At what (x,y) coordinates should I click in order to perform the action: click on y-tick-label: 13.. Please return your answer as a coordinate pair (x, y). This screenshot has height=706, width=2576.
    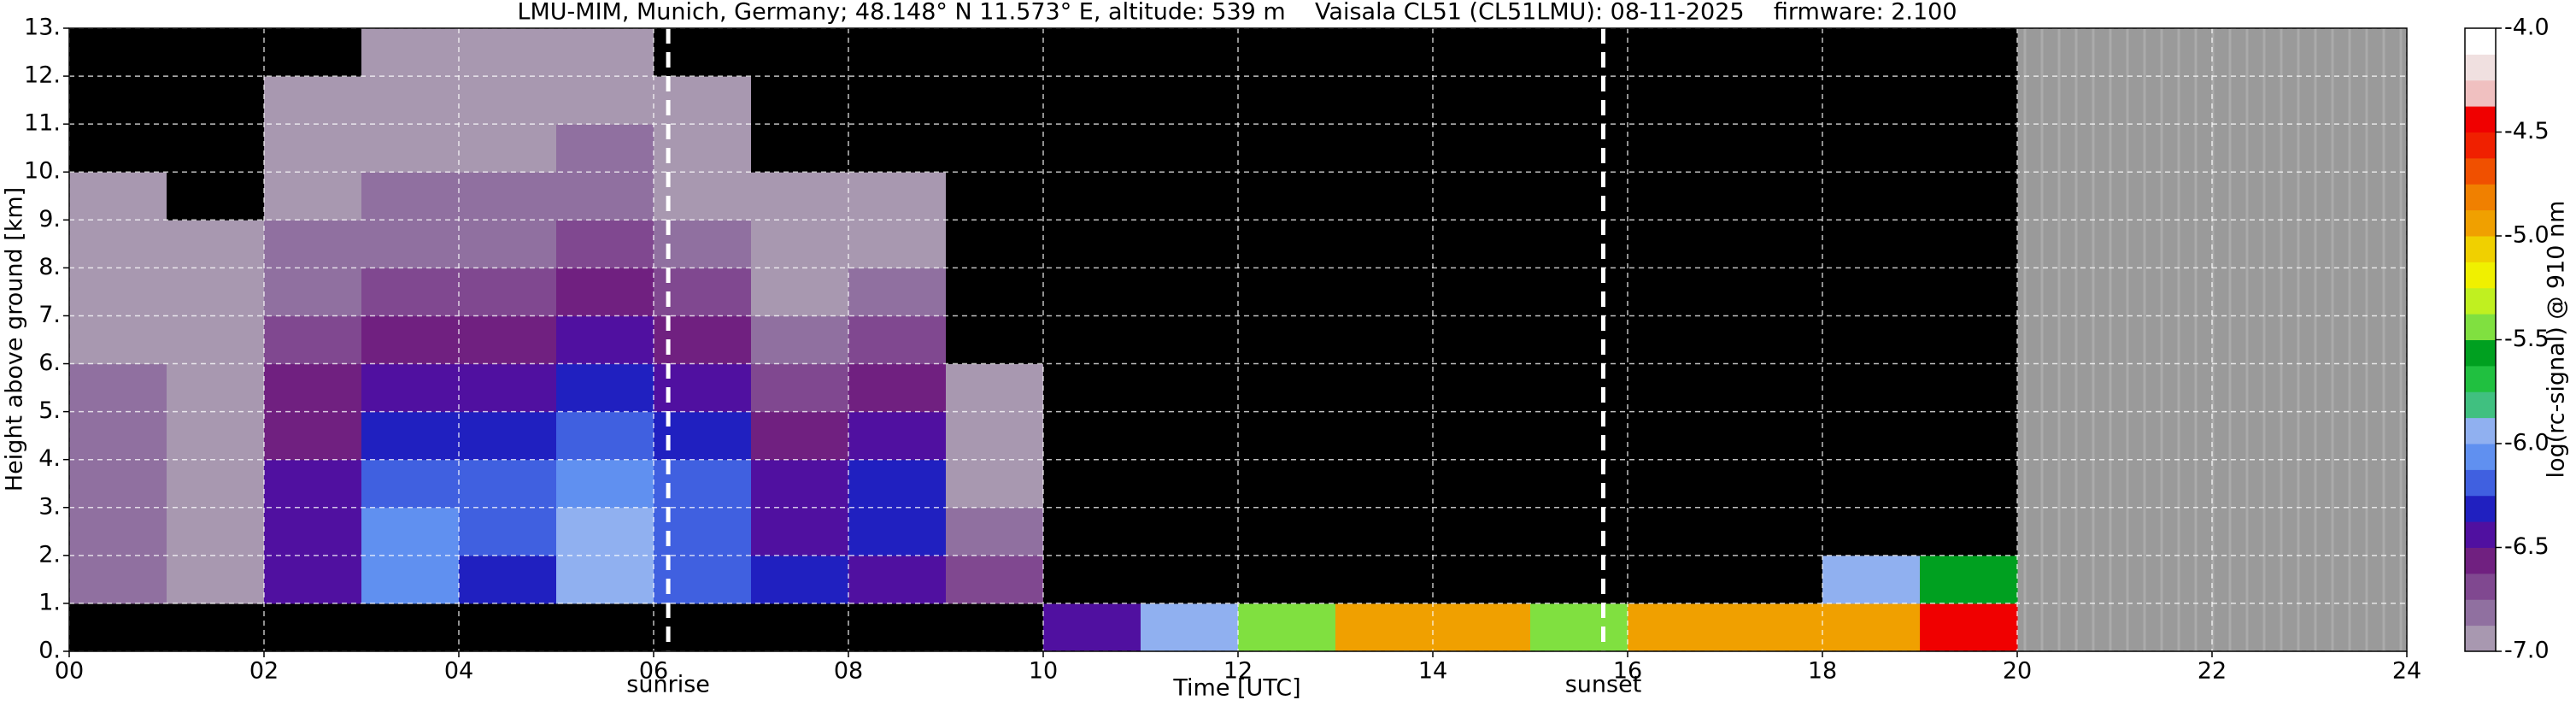
    Looking at the image, I should click on (42, 28).